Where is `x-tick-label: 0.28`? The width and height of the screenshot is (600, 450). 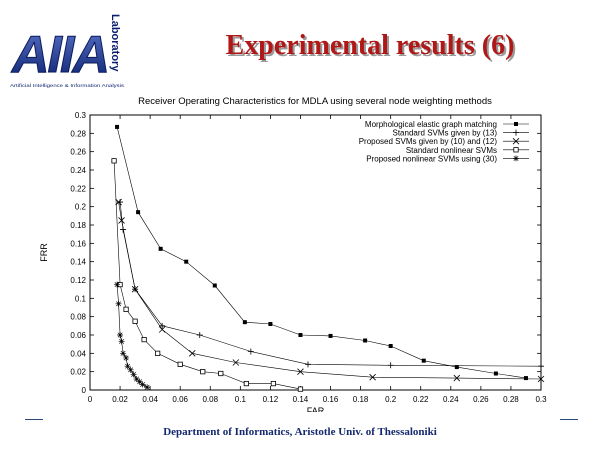 x-tick-label: 0.28 is located at coordinates (511, 399).